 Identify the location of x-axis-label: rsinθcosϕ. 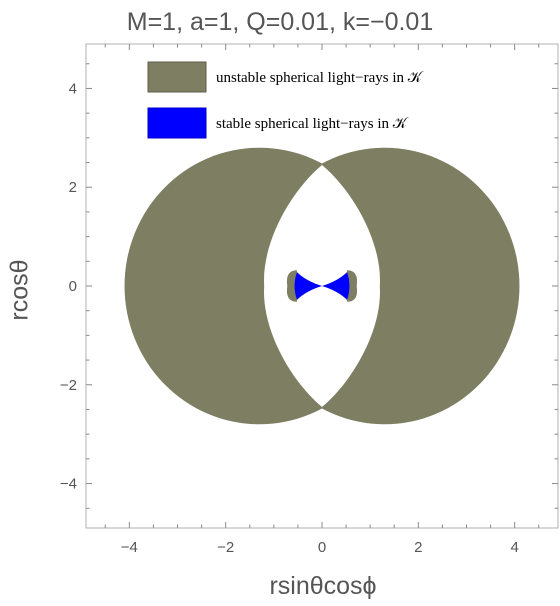
(323, 586).